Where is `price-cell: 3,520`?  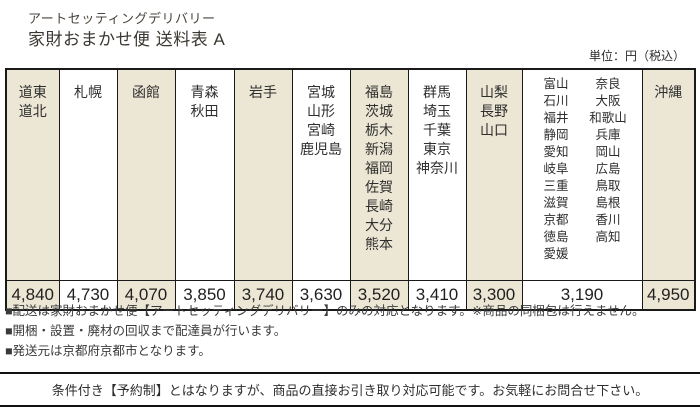
price-cell: 3,520 is located at coordinates (379, 295).